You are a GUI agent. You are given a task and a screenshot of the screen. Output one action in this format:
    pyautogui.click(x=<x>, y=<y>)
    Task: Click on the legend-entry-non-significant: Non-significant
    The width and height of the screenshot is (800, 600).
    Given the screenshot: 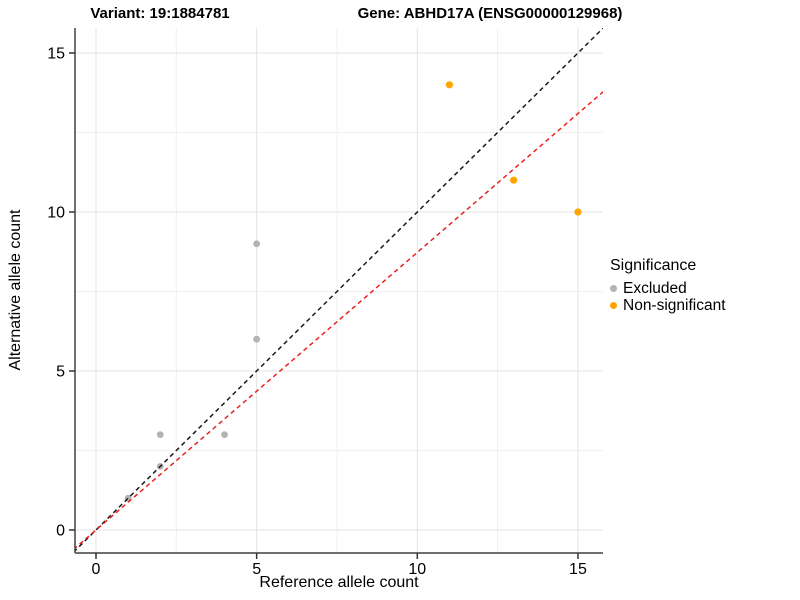 What is the action you would take?
    pyautogui.click(x=668, y=305)
    